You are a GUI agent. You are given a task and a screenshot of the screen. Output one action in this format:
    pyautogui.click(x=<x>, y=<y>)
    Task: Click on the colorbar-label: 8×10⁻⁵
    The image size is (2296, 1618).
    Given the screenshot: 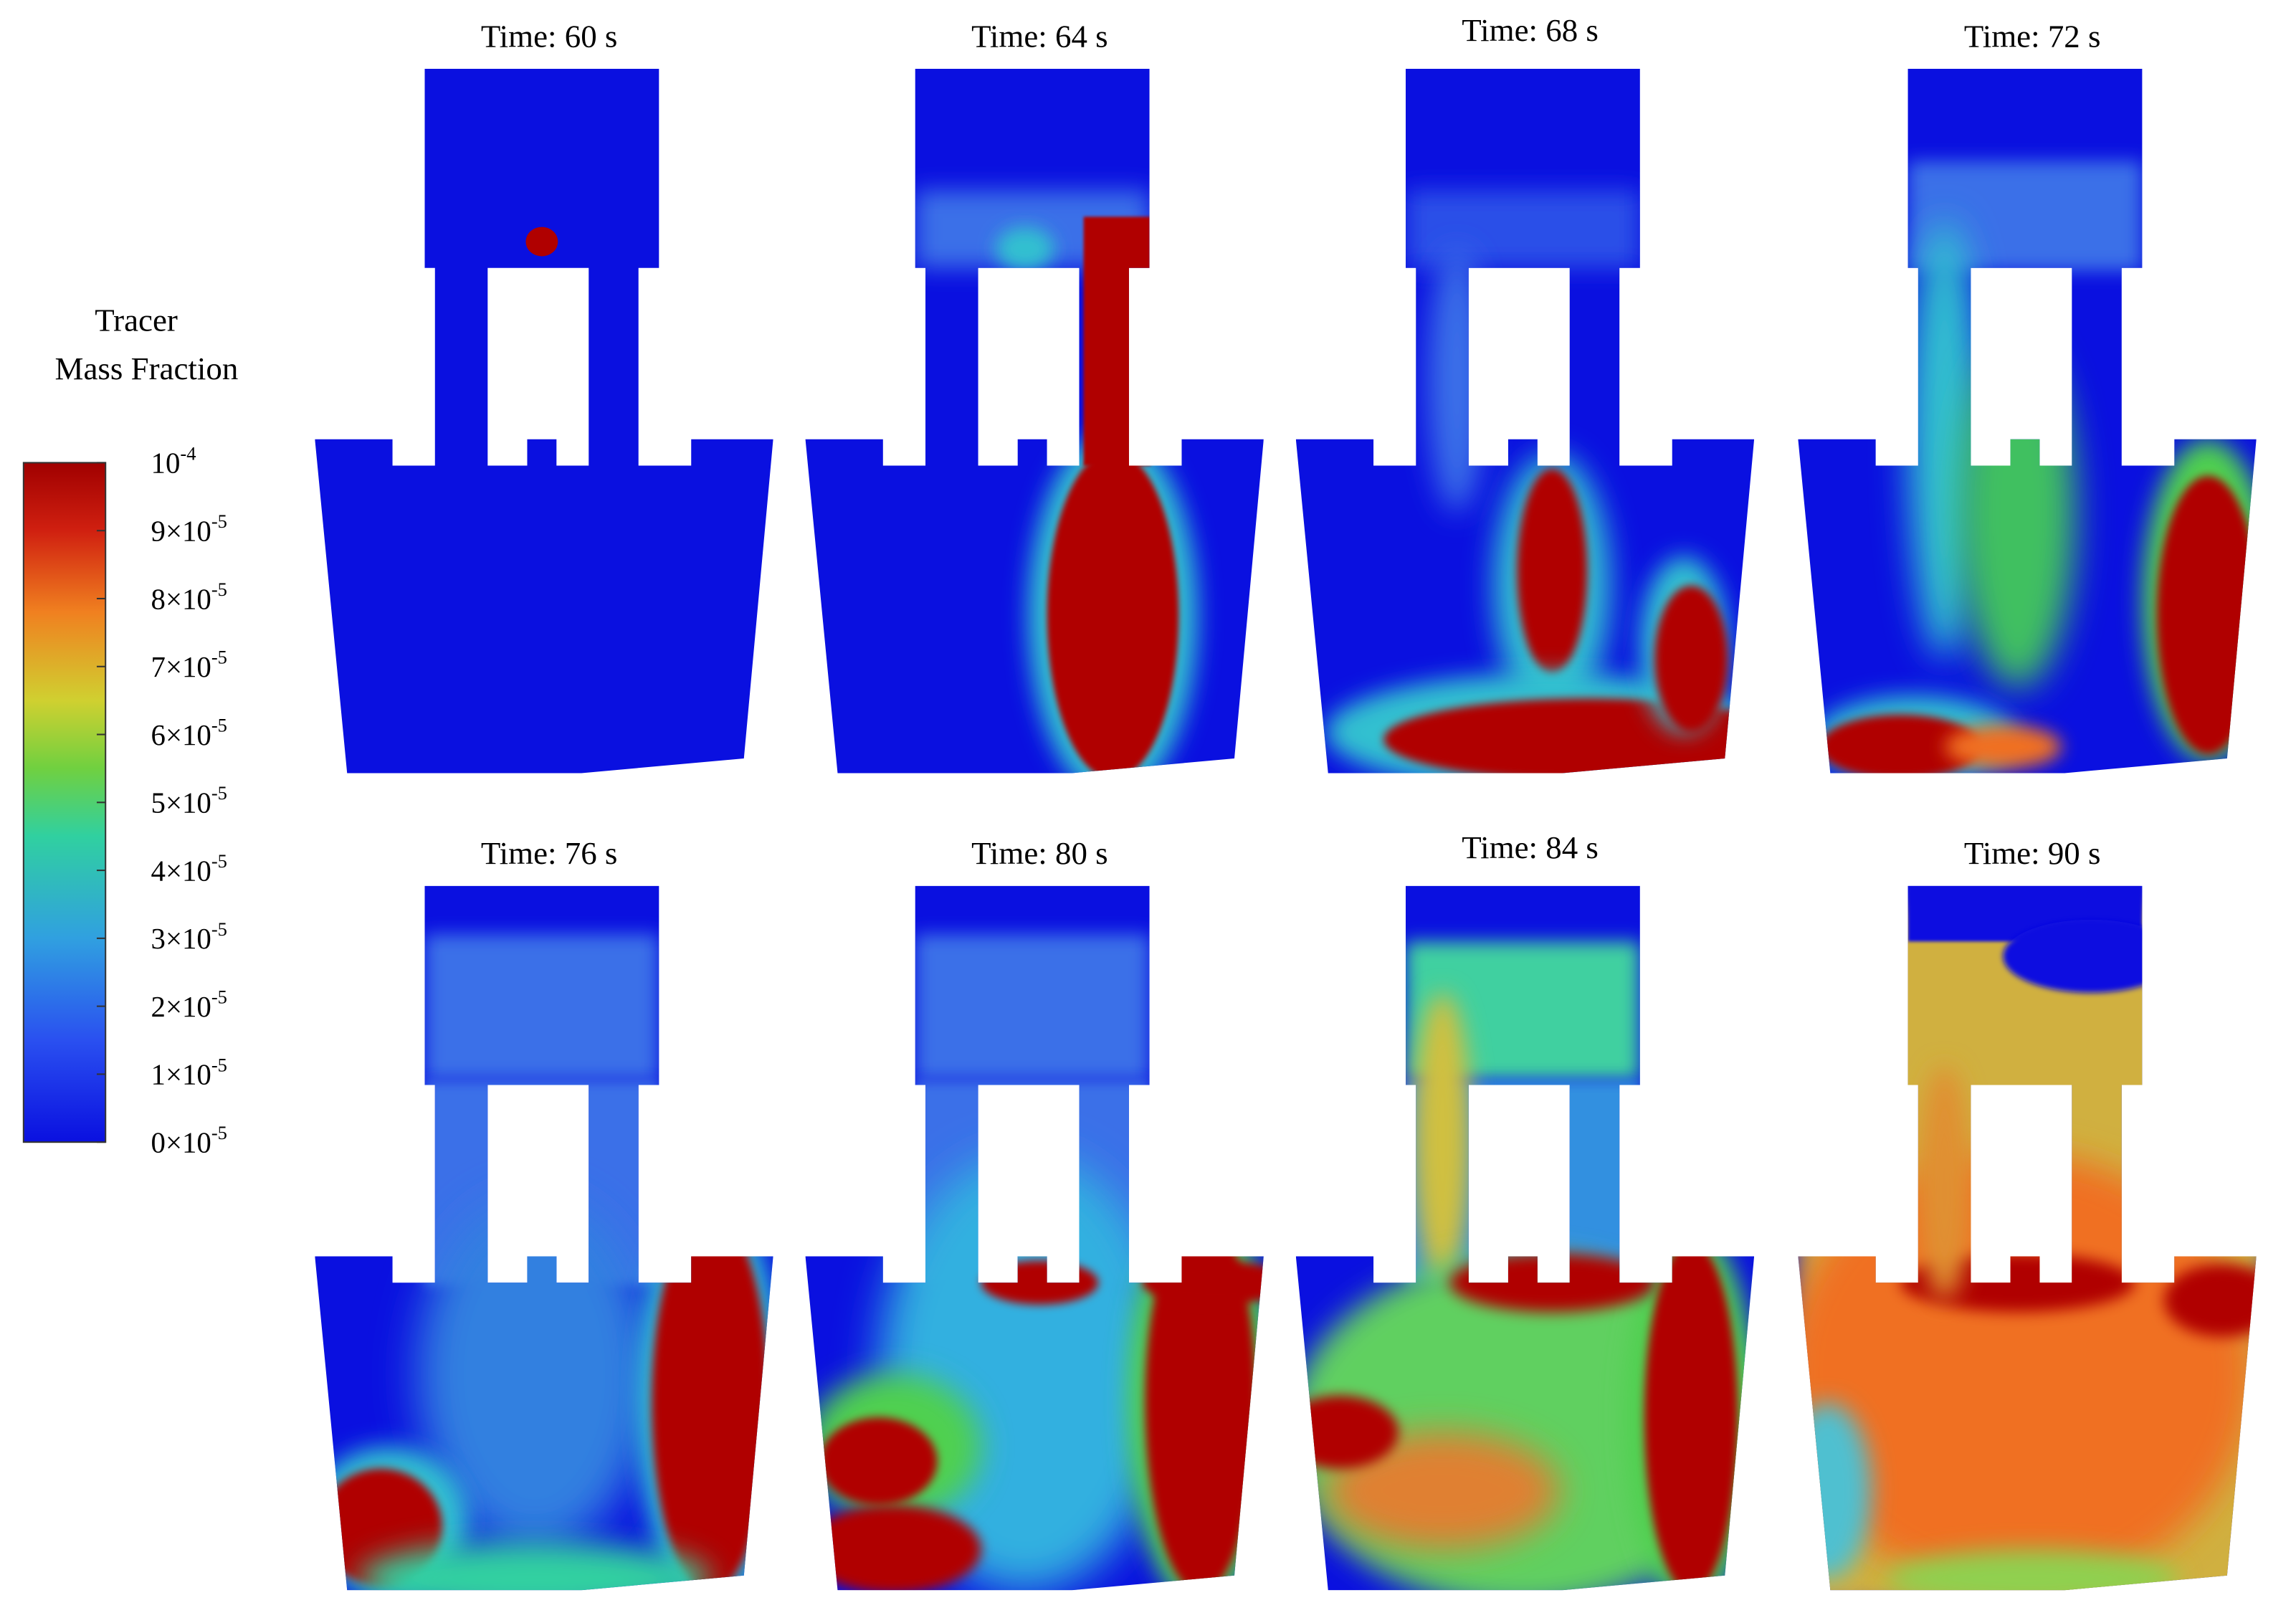 What is the action you would take?
    pyautogui.click(x=189, y=597)
    